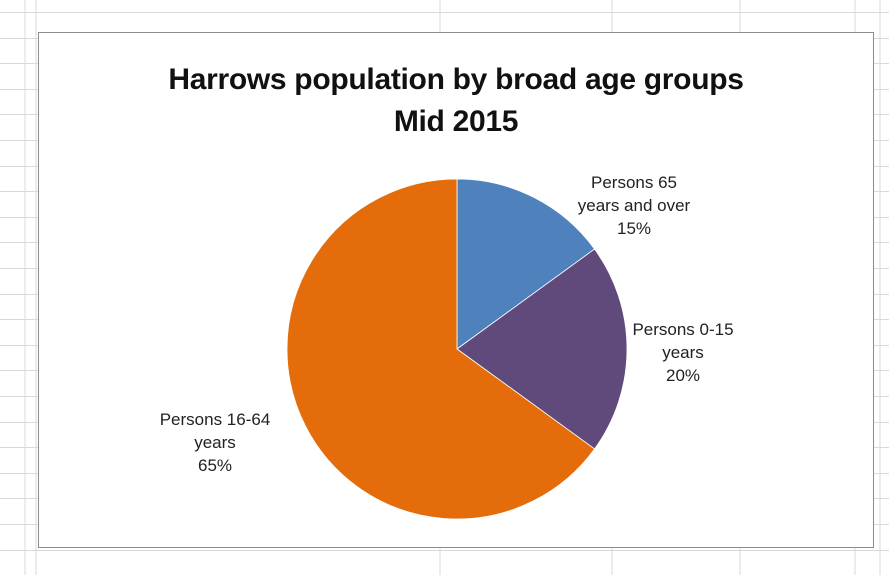  What do you see at coordinates (682, 352) in the screenshot?
I see `data-label-2: Persons 0-15 years 20%` at bounding box center [682, 352].